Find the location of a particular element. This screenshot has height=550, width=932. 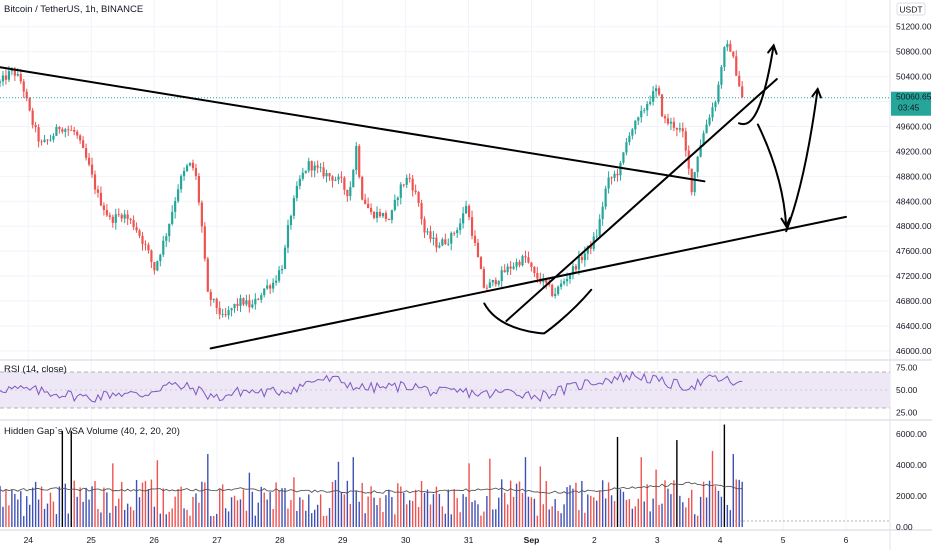

price-tick-label: 46400.00 is located at coordinates (914, 326).